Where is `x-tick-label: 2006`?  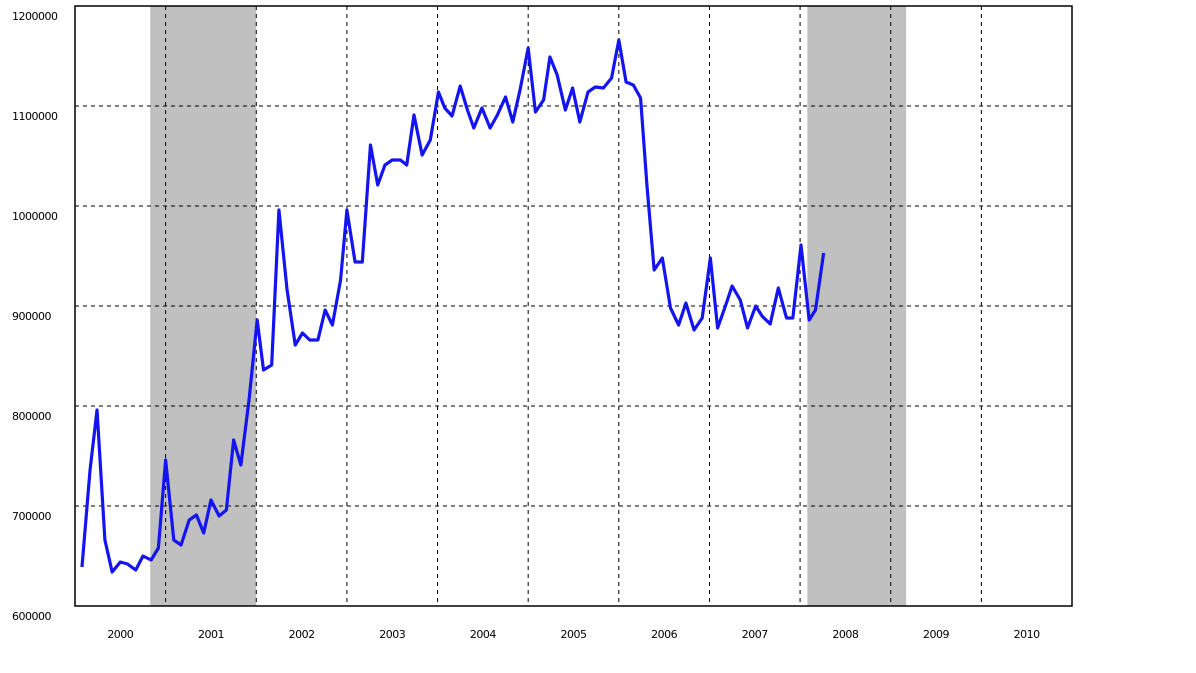 x-tick-label: 2006 is located at coordinates (664, 634).